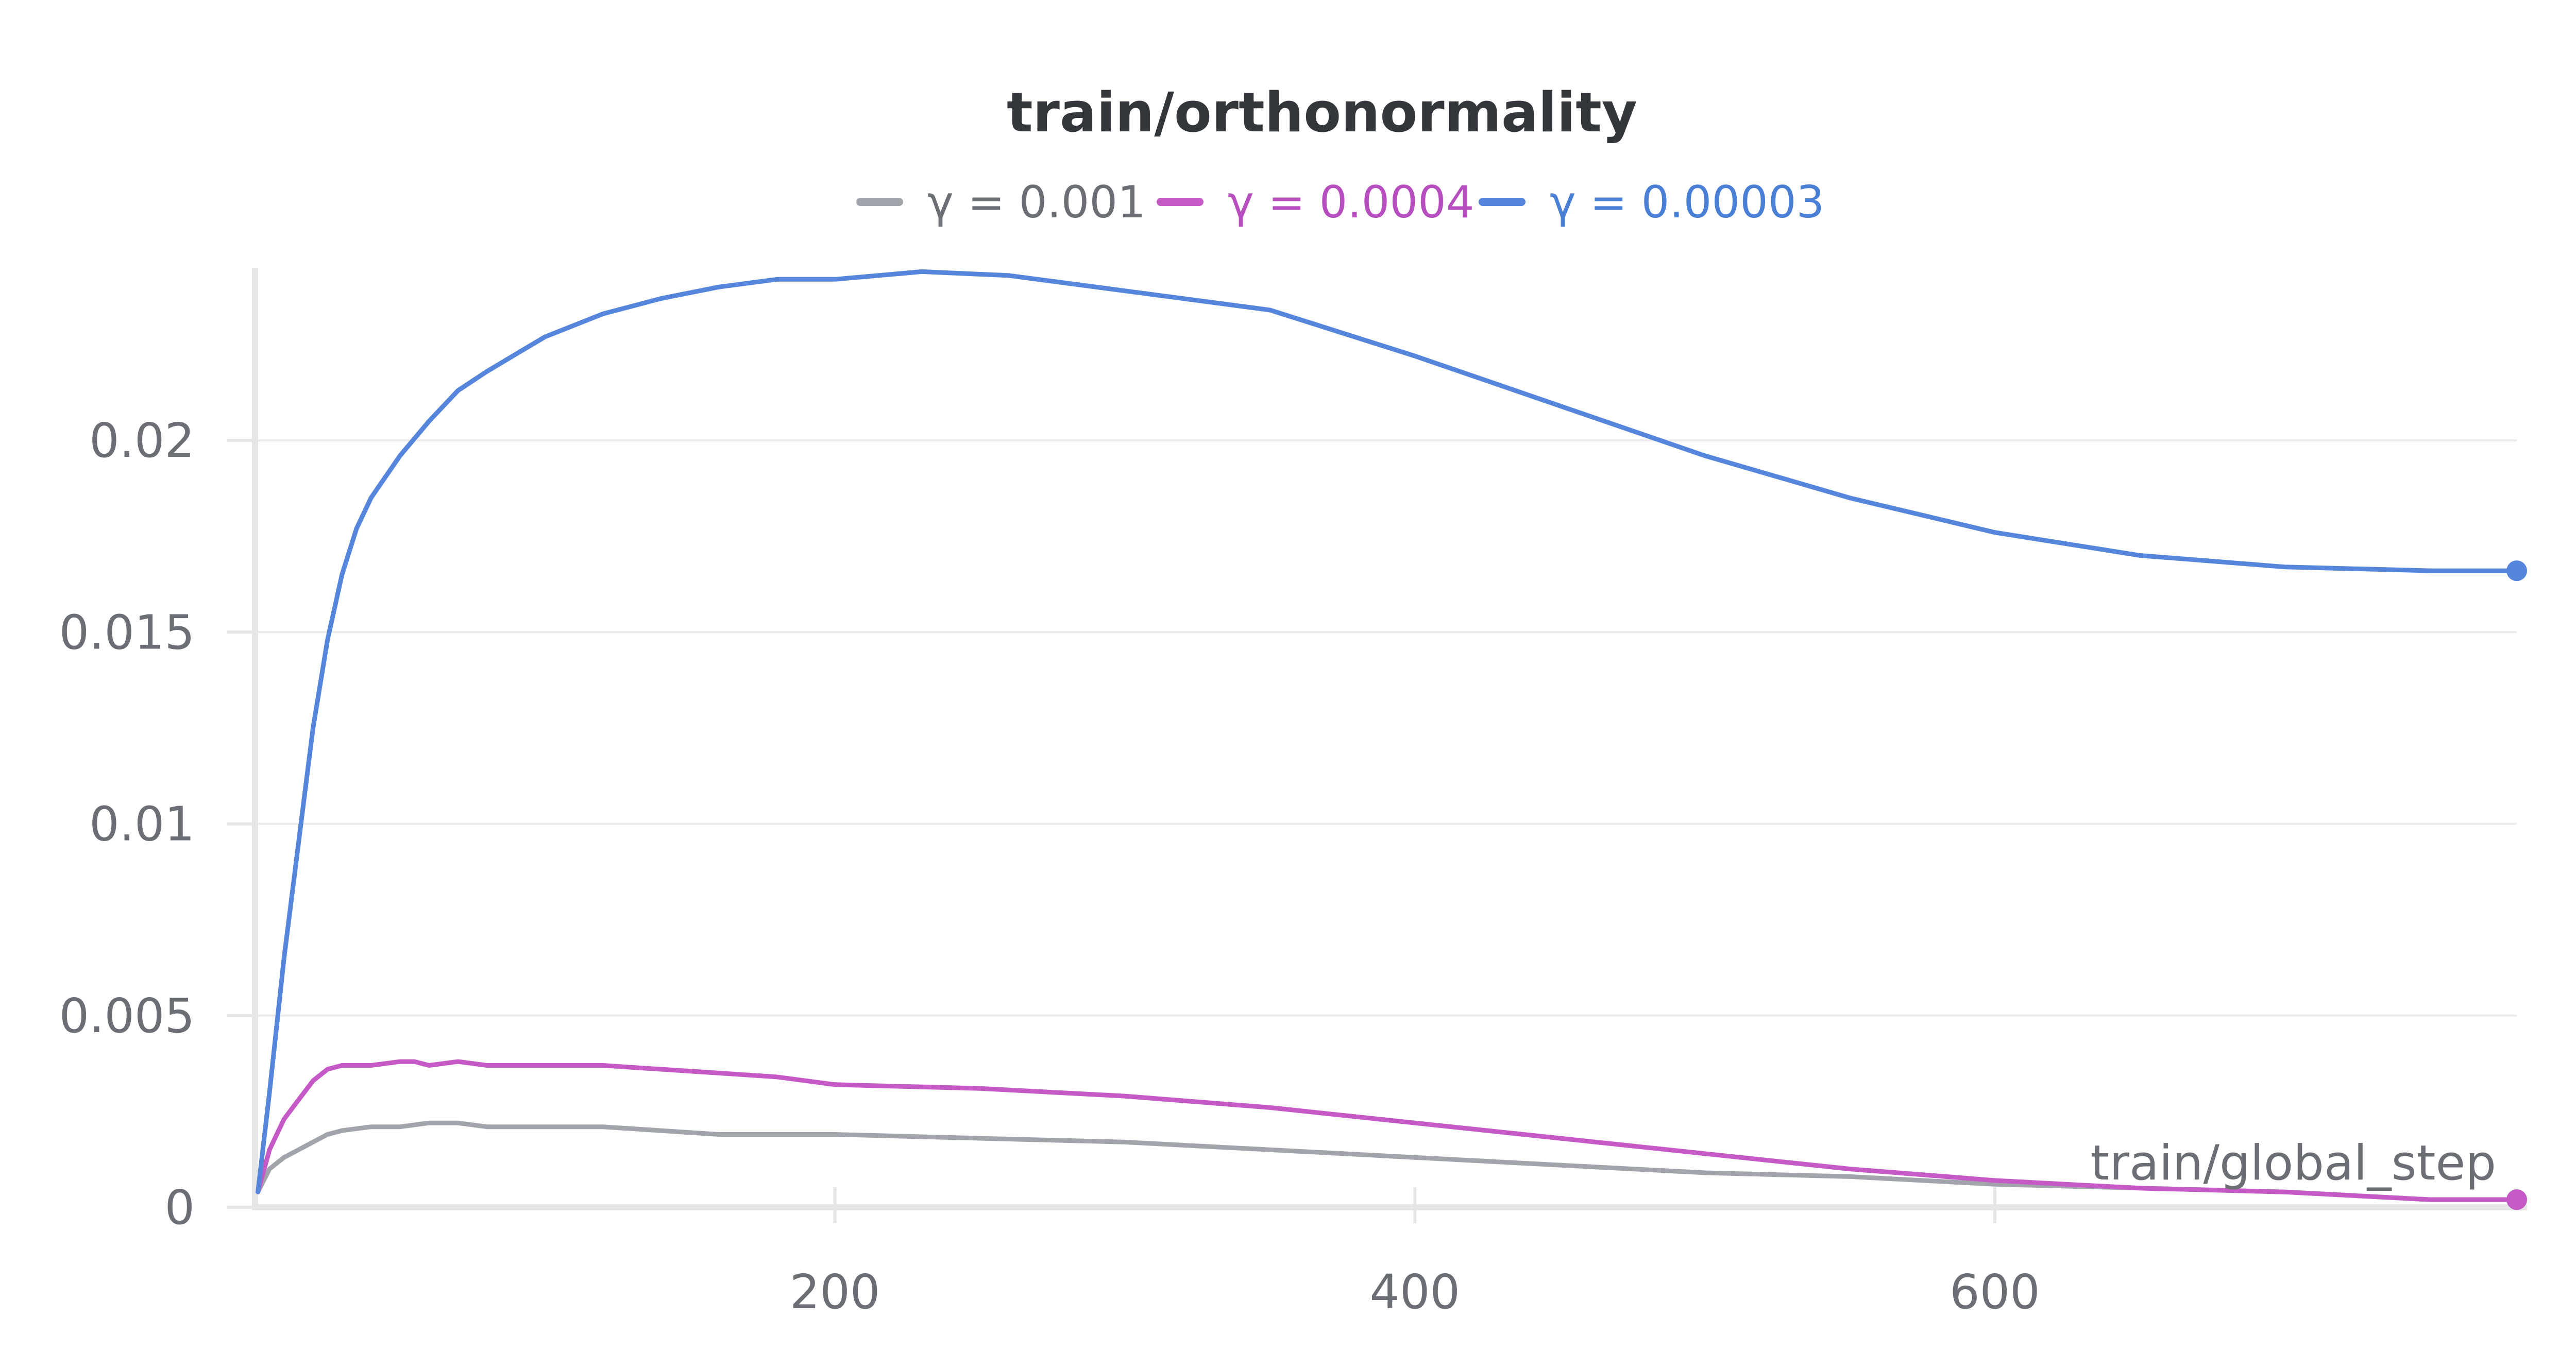 The width and height of the screenshot is (2576, 1368). Describe the element at coordinates (1036, 202) in the screenshot. I see `legend-label-0: γ = 0.001` at that location.